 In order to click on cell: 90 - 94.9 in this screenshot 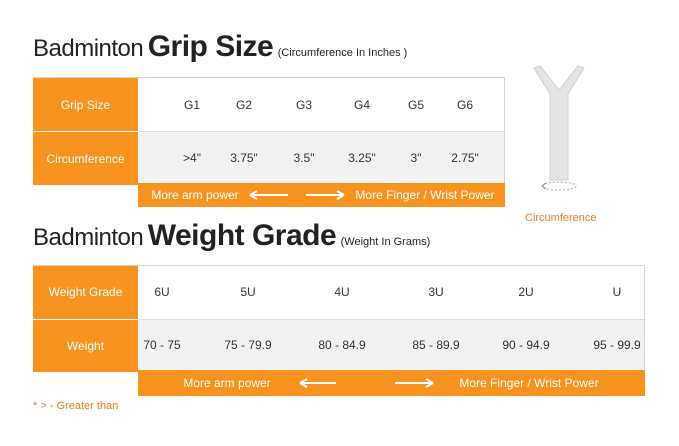, I will do `click(526, 344)`.